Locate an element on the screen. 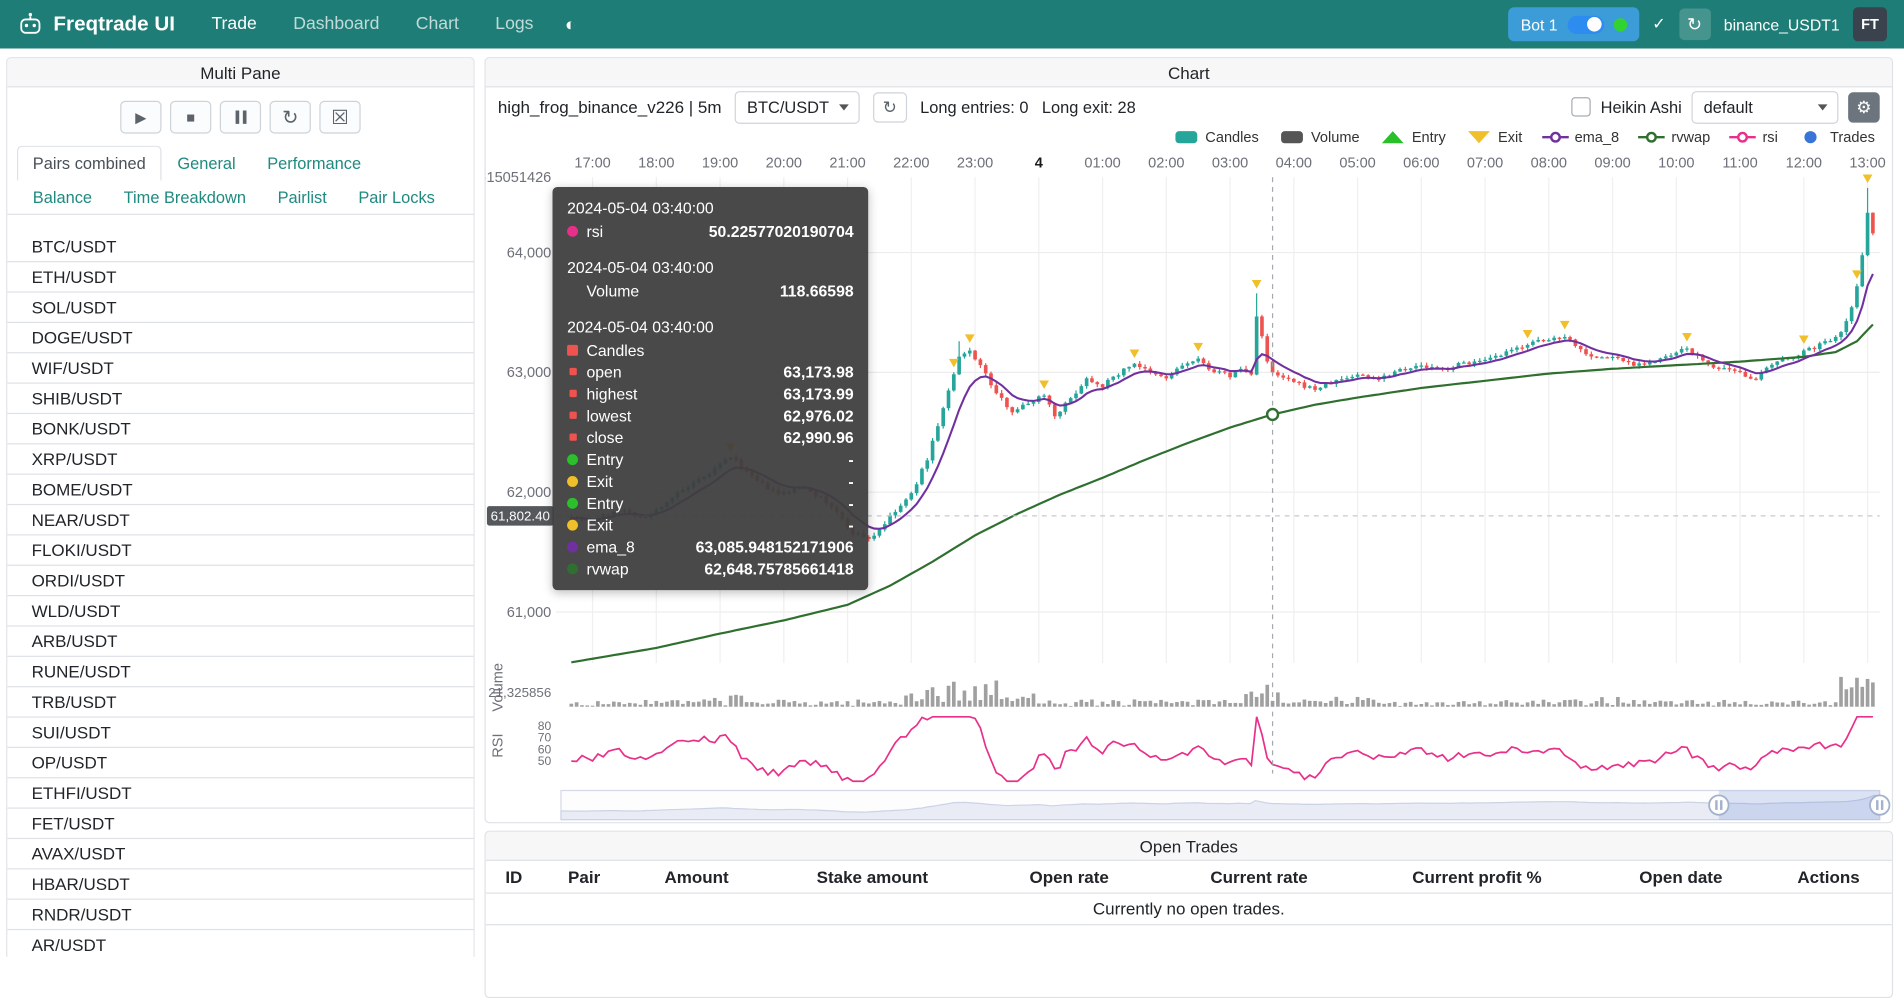  stop-bot-button: ■ is located at coordinates (191, 117).